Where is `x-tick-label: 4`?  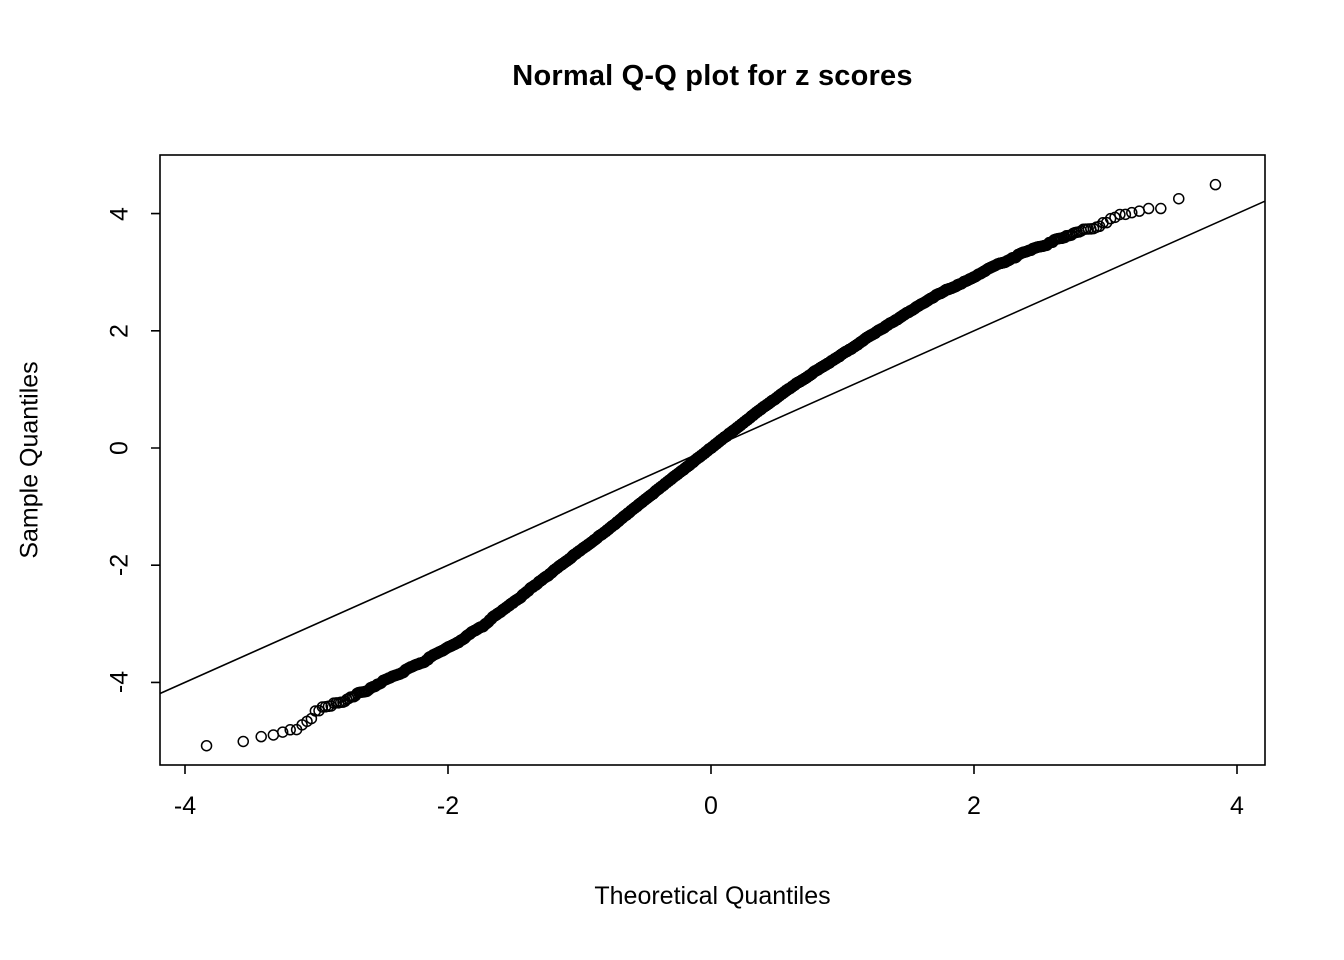 x-tick-label: 4 is located at coordinates (1237, 806).